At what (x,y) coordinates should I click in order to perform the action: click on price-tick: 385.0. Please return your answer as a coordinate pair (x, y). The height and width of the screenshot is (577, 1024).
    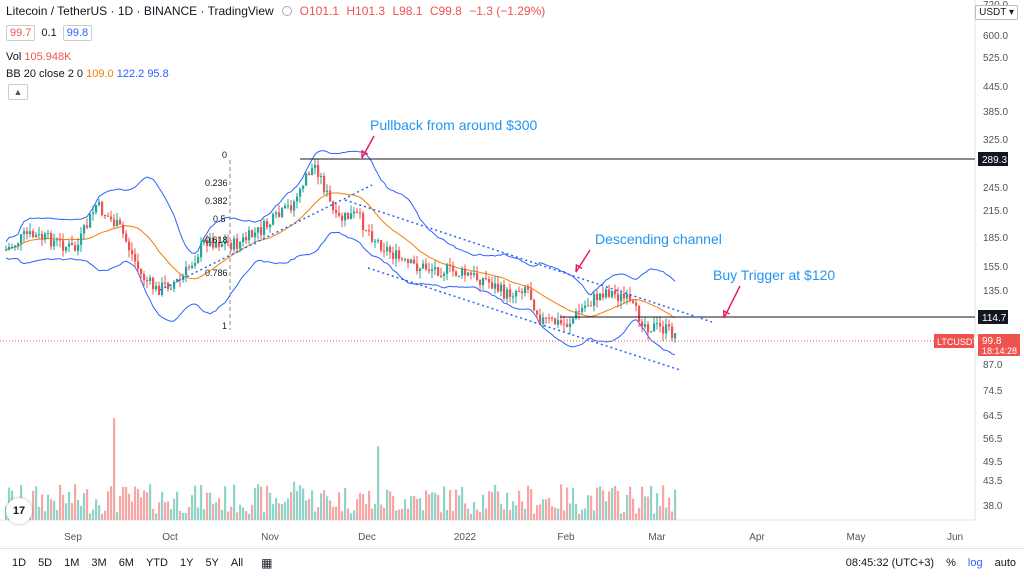
    Looking at the image, I should click on (995, 112).